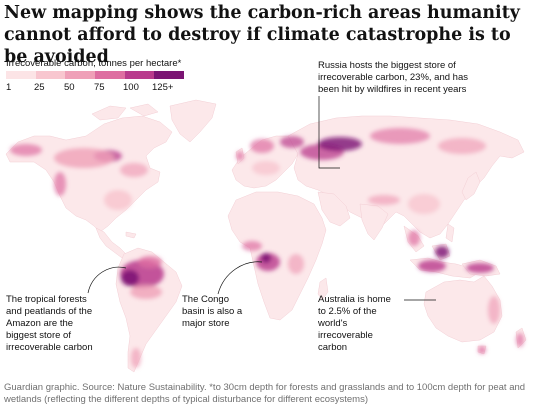  I want to click on hotspot-himalaya, so click(384, 200).